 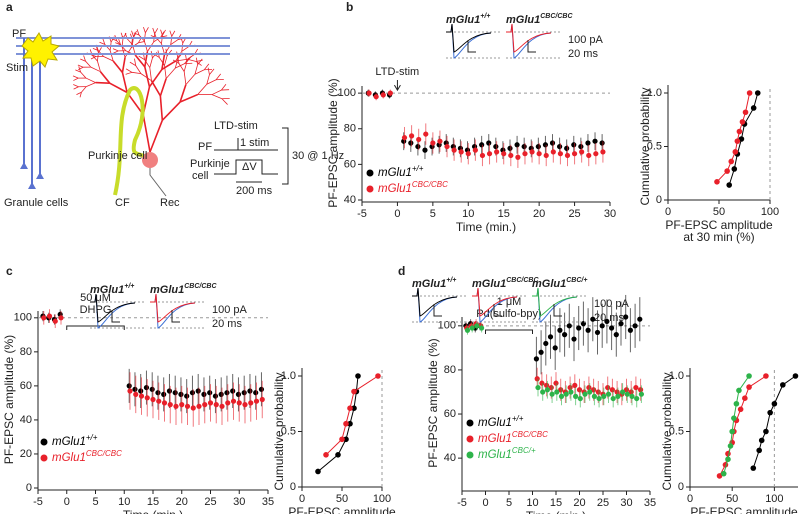 I want to click on annotation-bar, so click(x=95, y=327).